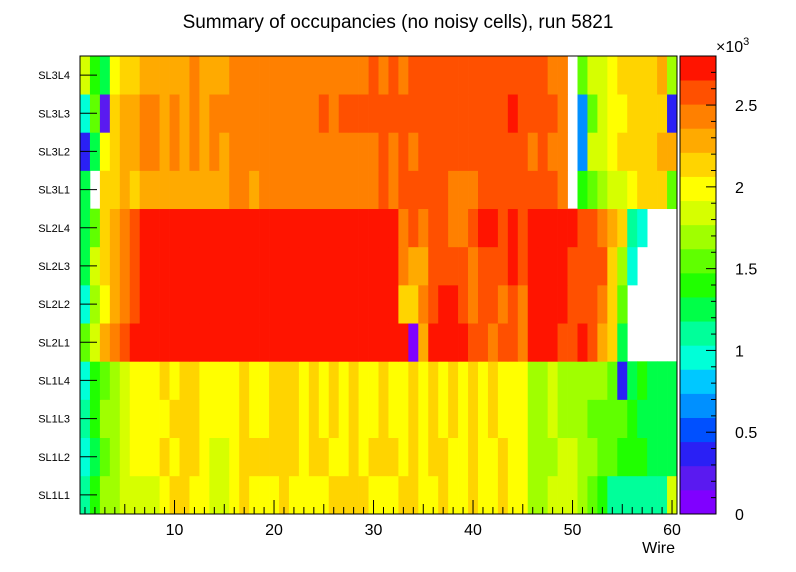 This screenshot has height=572, width=796. Describe the element at coordinates (658, 548) in the screenshot. I see `x-axis-title: Wire` at that location.